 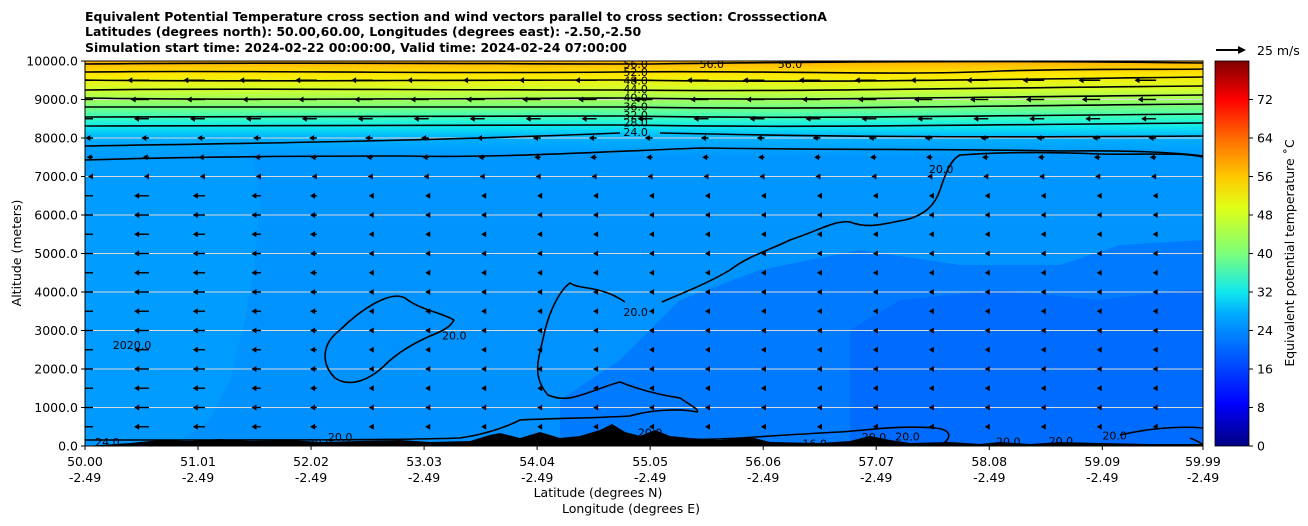 I want to click on colorbar-tick-label: 8, so click(x=1261, y=407).